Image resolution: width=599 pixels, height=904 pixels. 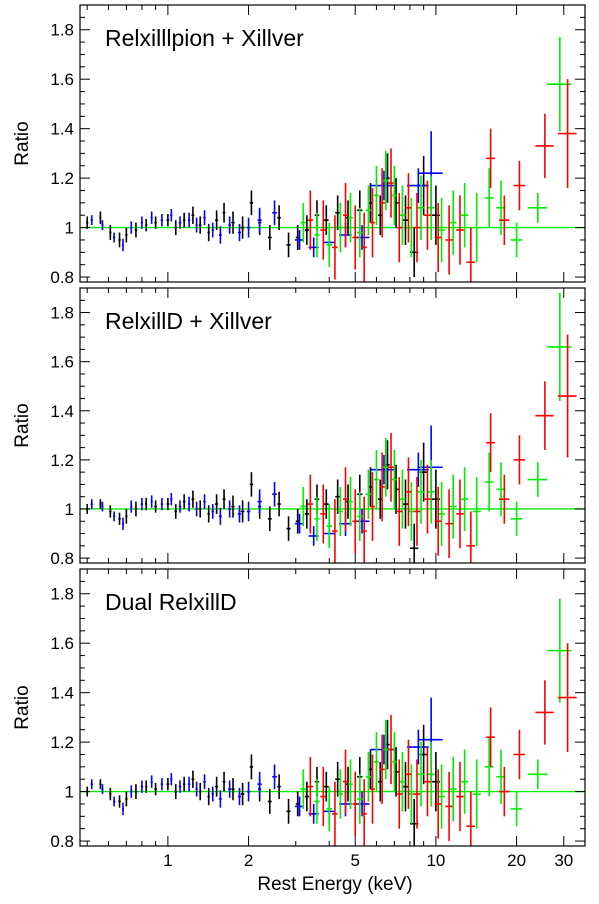 What do you see at coordinates (62, 460) in the screenshot?
I see `y-tick-label: 1.2` at bounding box center [62, 460].